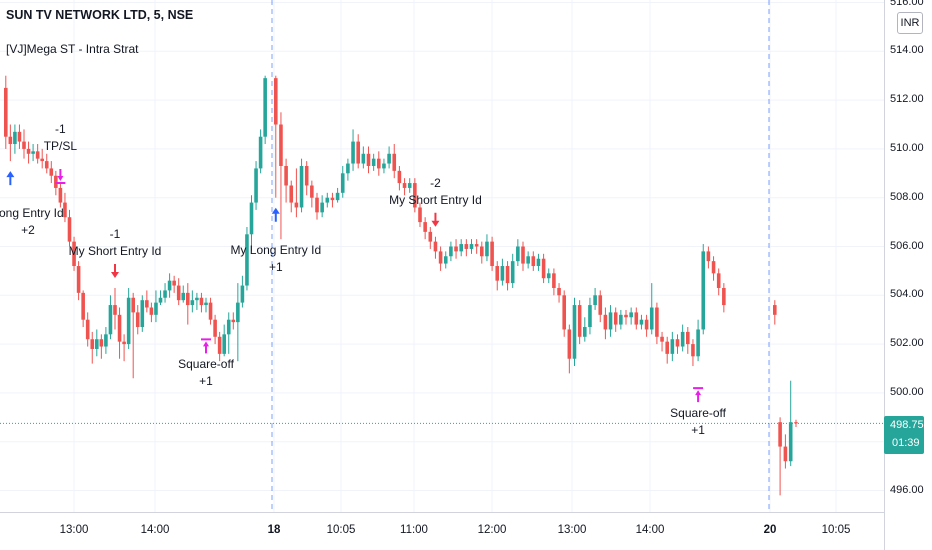 Image resolution: width=932 pixels, height=550 pixels. I want to click on last-price-tag: 498.75 01:39, so click(904, 435).